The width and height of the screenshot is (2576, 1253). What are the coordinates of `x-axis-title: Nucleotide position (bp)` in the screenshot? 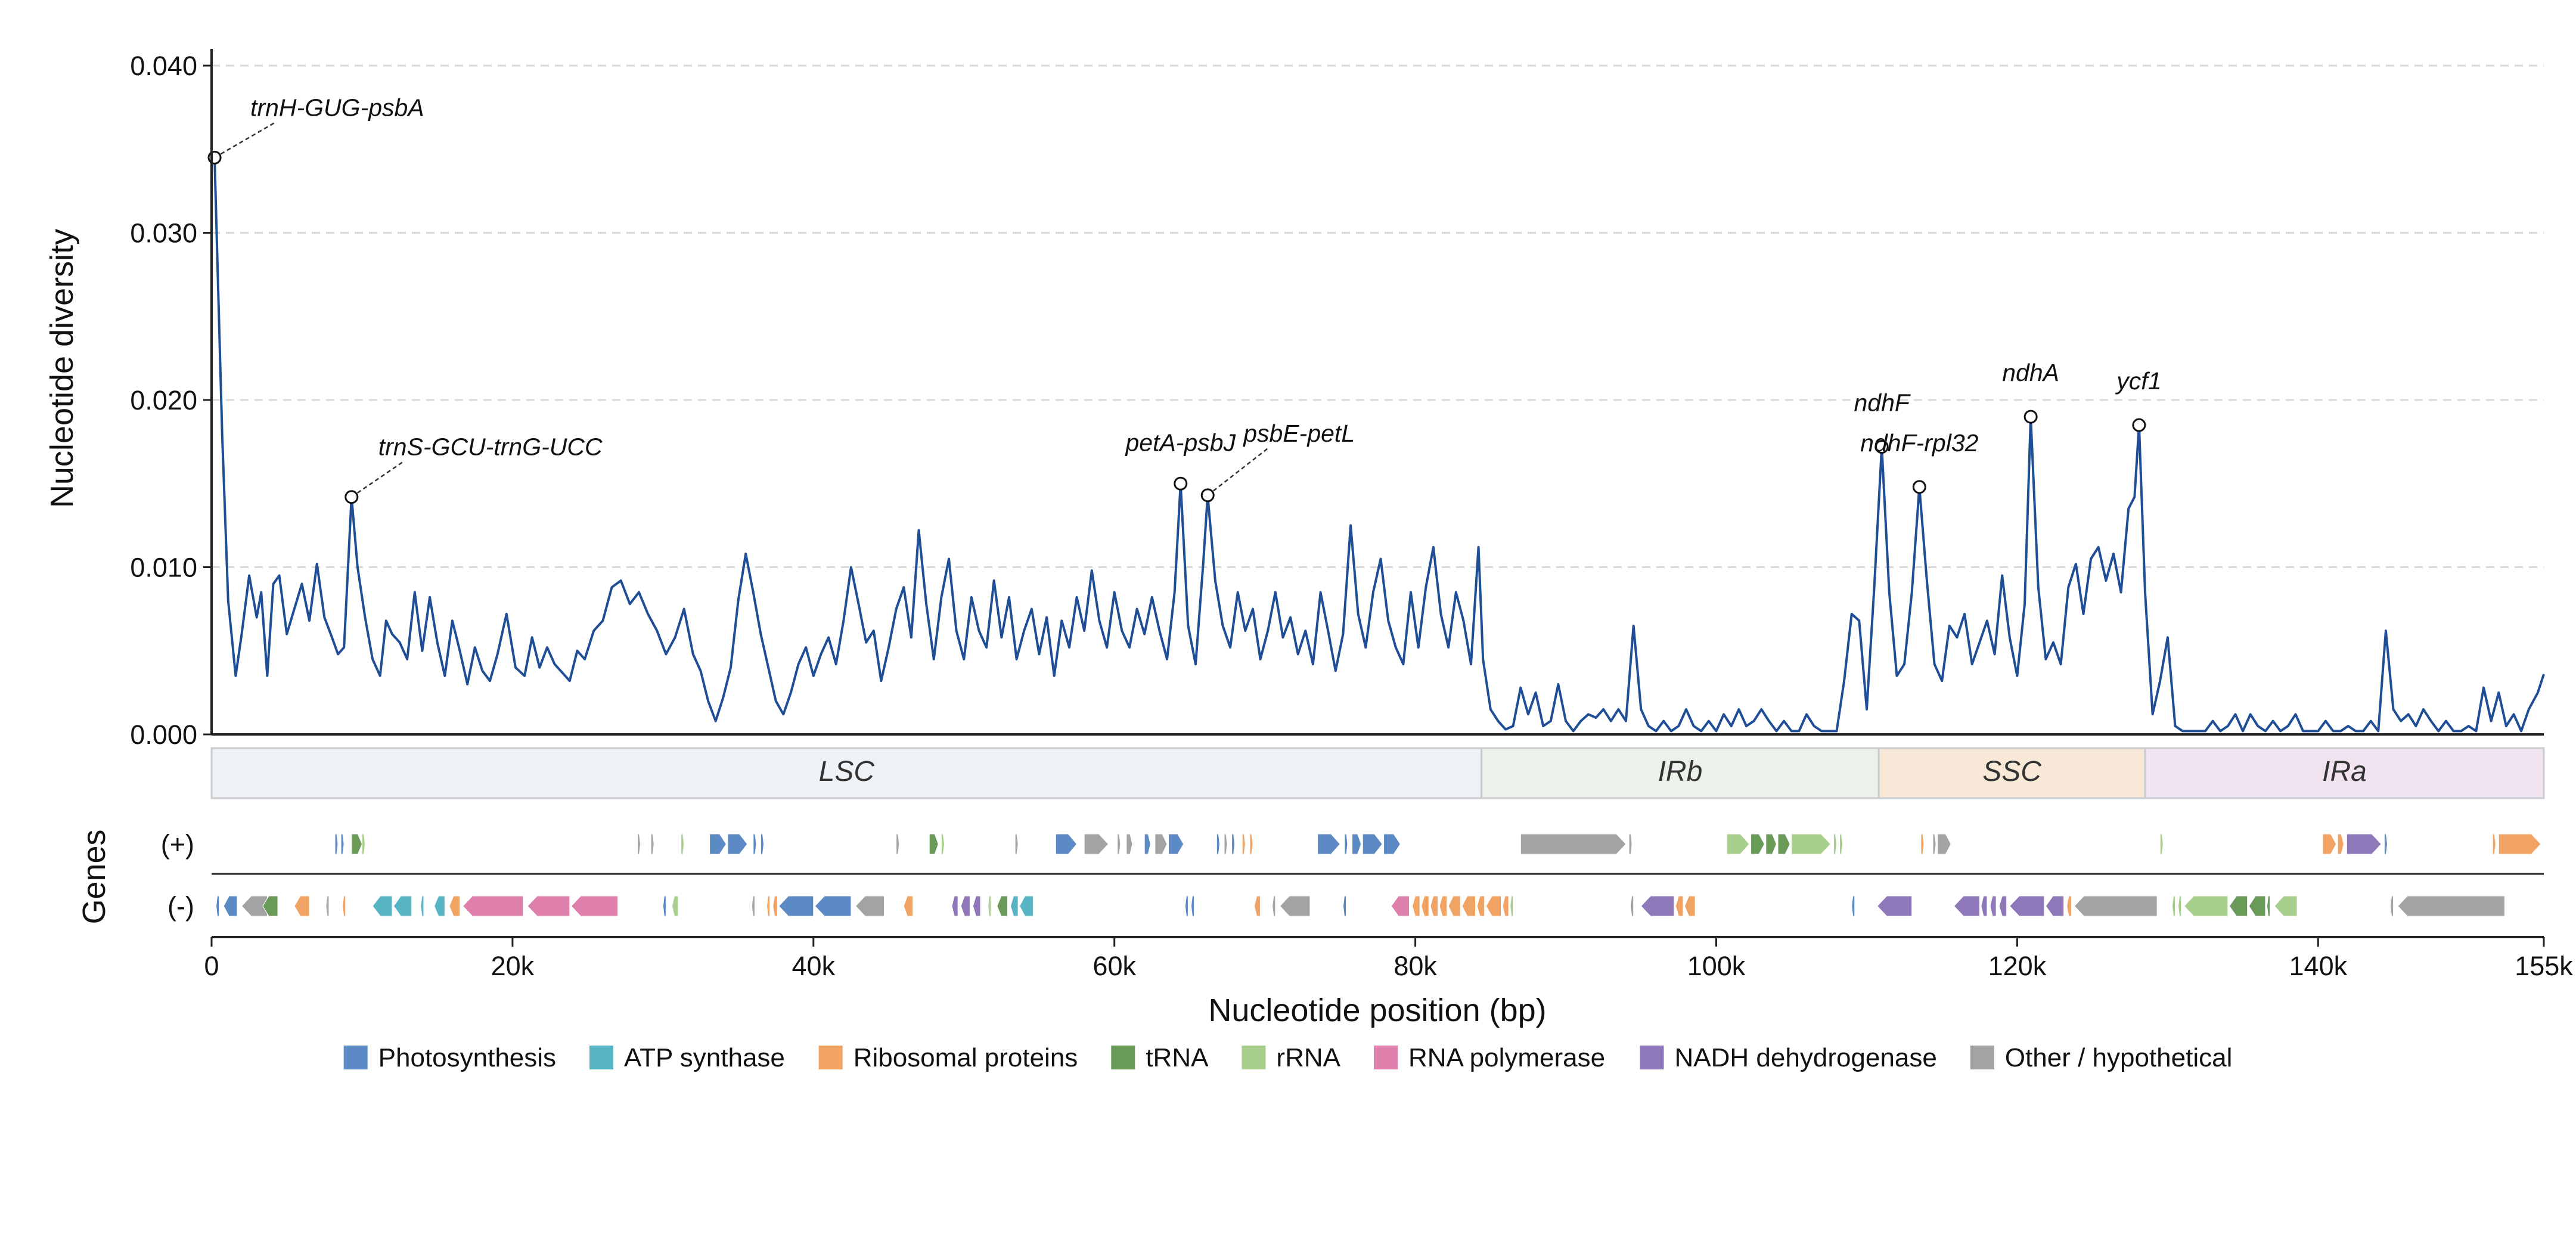 It's located at (1377, 1010).